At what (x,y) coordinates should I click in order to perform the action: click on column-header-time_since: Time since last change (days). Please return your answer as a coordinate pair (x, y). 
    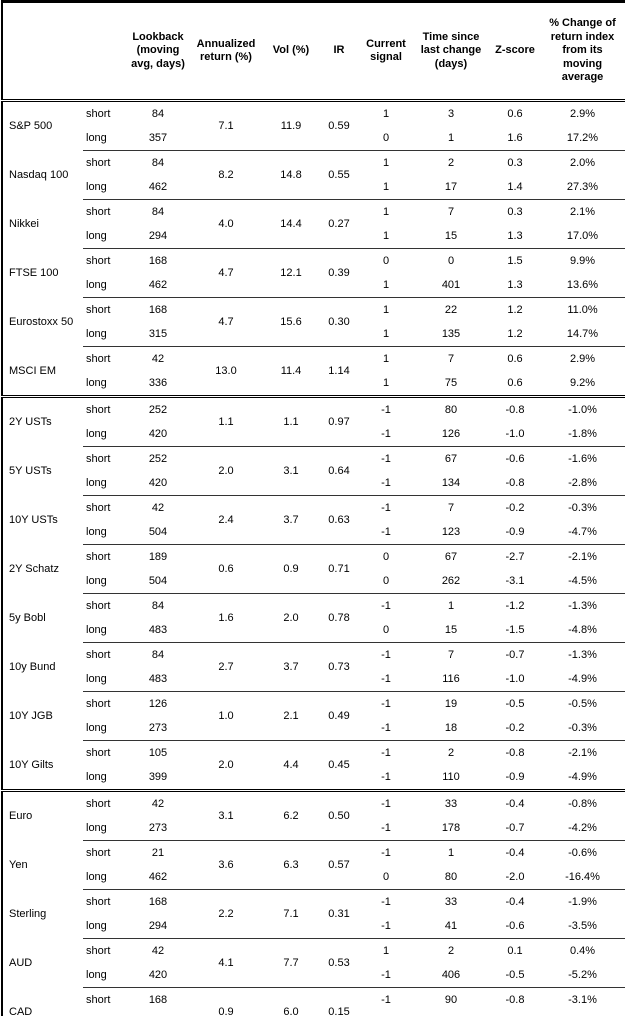
    Looking at the image, I should click on (451, 50).